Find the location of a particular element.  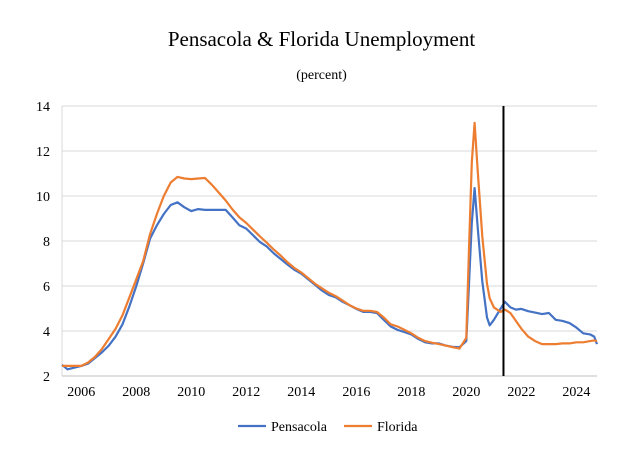

chart-title: Pensacola & Florida Unemployment is located at coordinates (321, 39).